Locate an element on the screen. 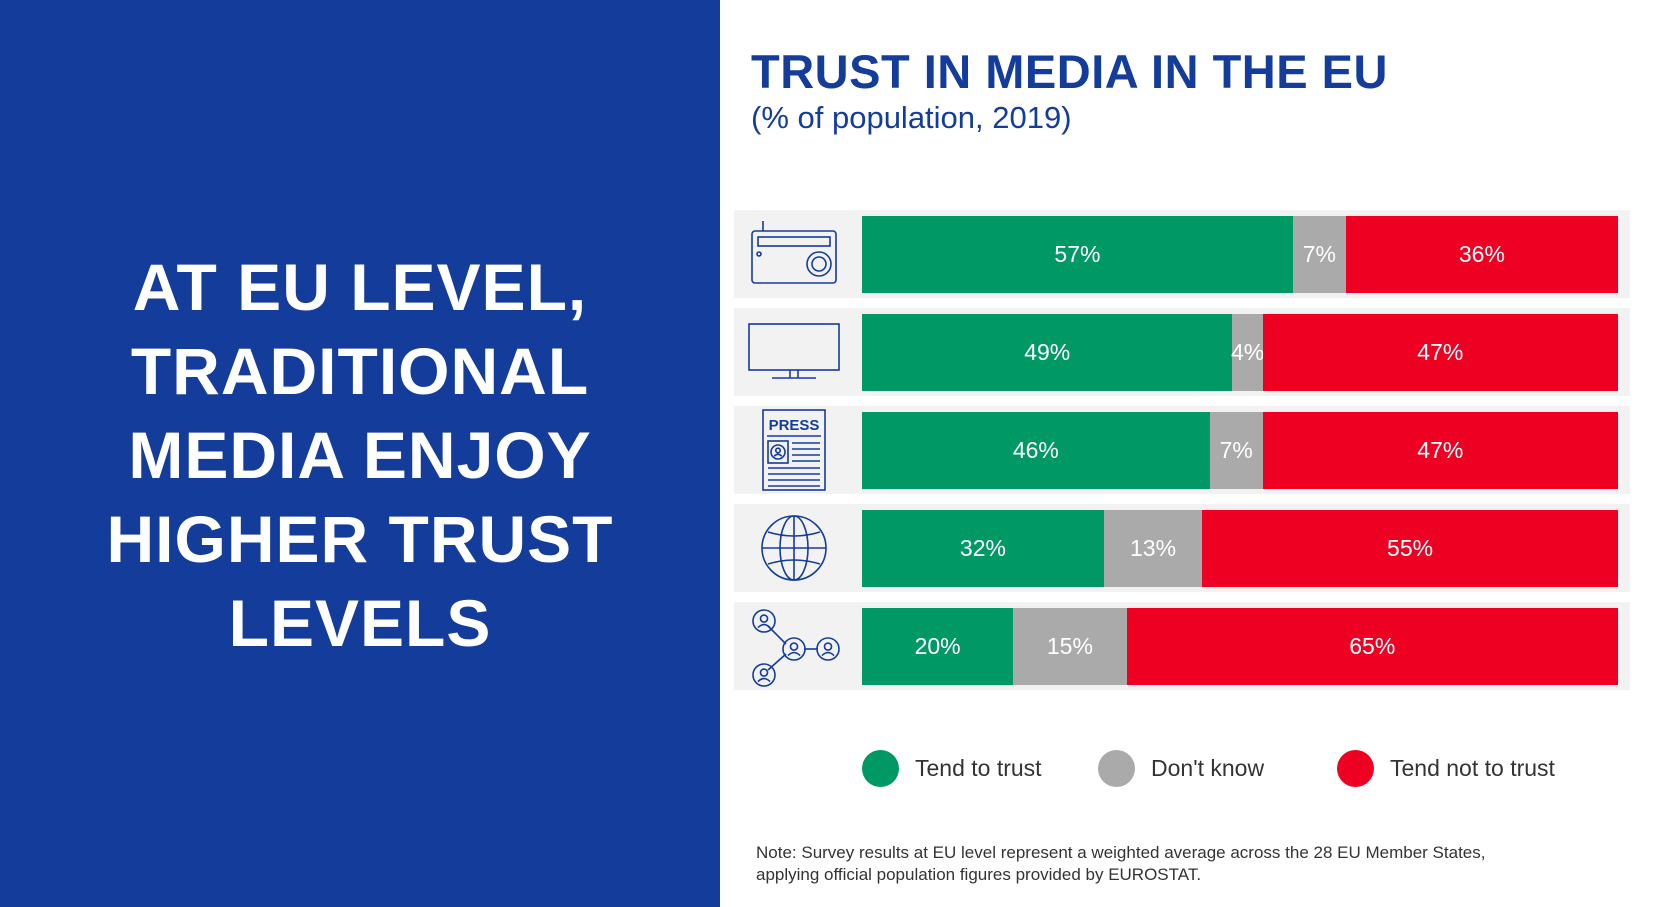 The image size is (1655, 907). legend-item: Don't know is located at coordinates (1181, 768).